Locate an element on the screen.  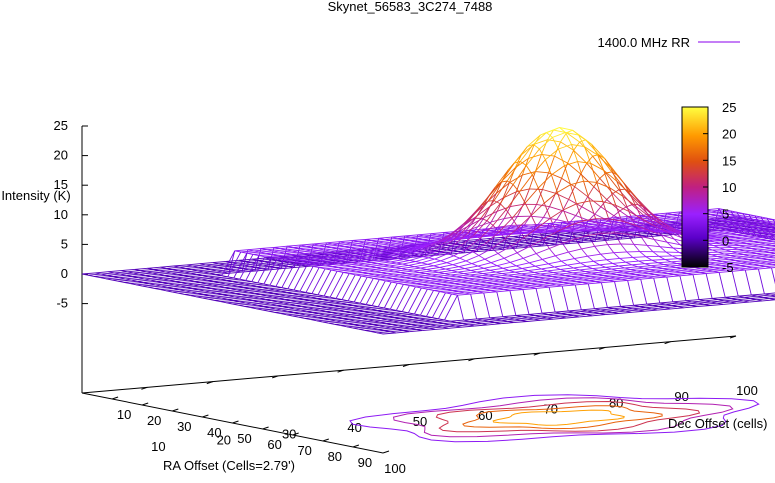
y-tick-label: 30 is located at coordinates (289, 433).